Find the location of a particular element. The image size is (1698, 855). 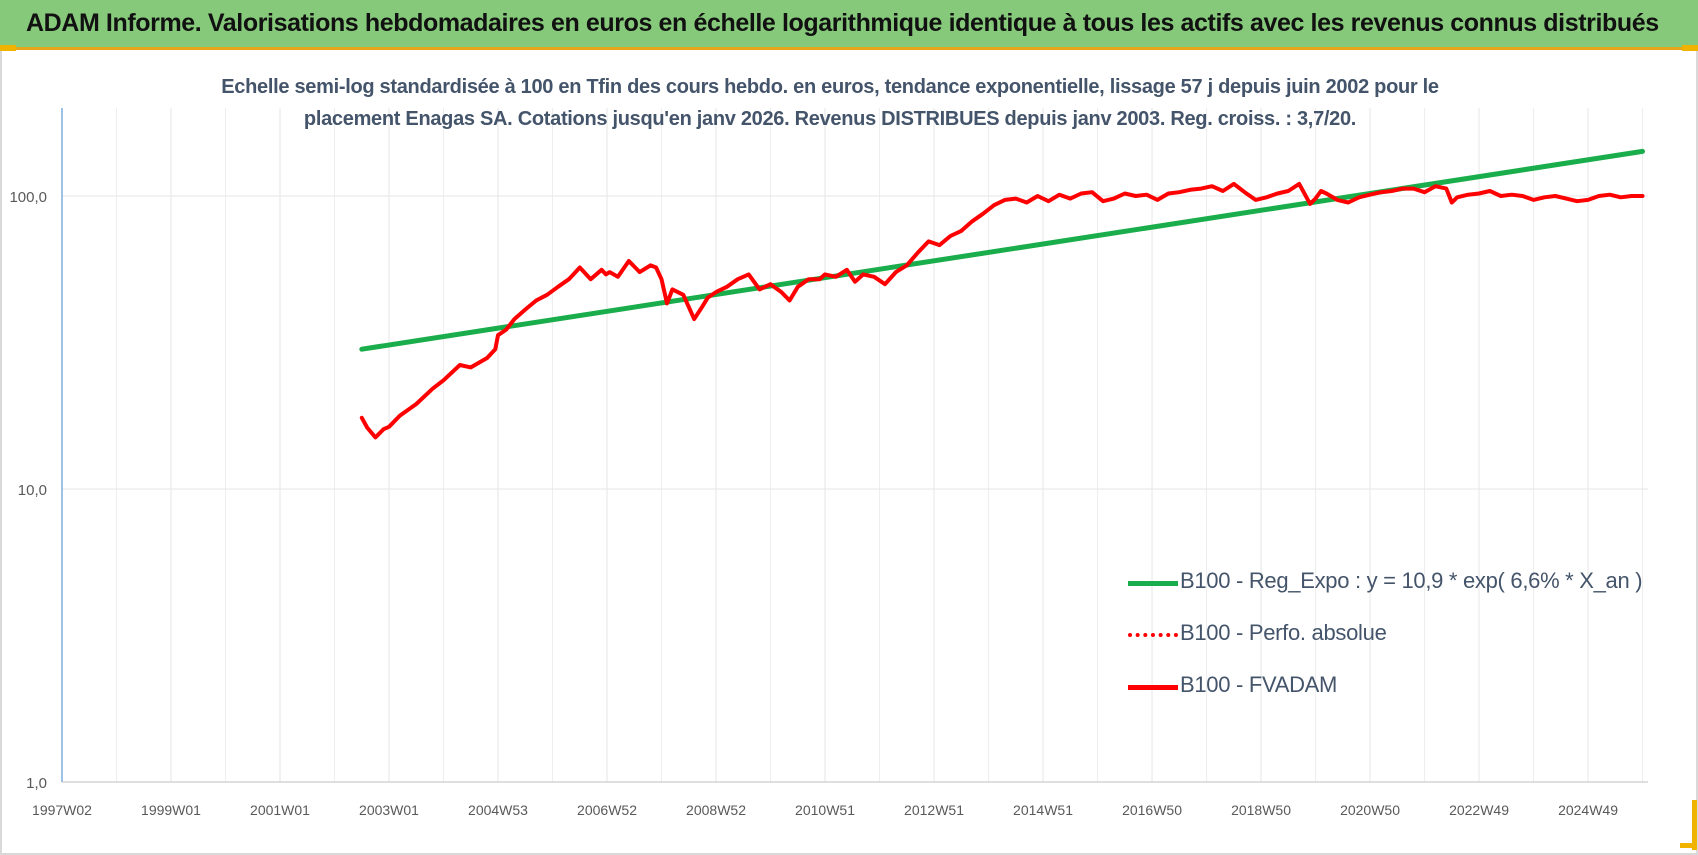

legend-label-fvadam: B100 - FVADAM is located at coordinates (1259, 684).